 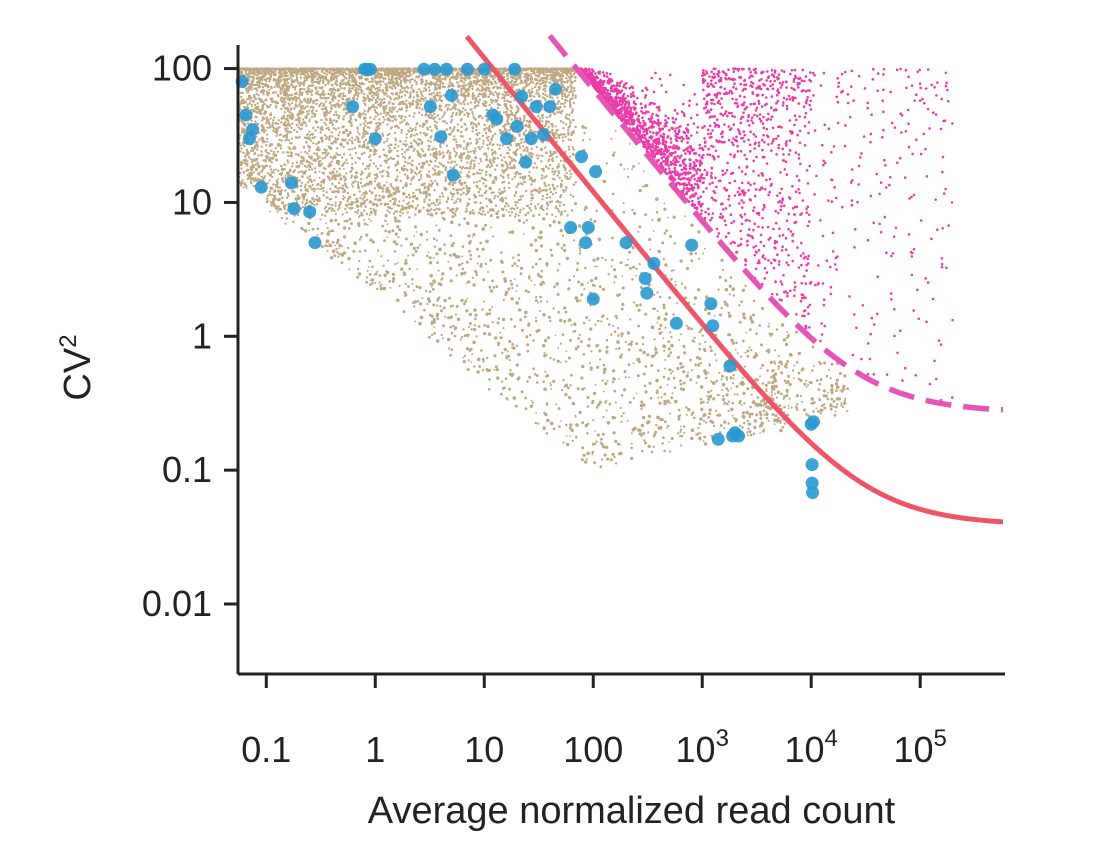 I want to click on x-tick-label: 0.1, so click(x=266, y=749).